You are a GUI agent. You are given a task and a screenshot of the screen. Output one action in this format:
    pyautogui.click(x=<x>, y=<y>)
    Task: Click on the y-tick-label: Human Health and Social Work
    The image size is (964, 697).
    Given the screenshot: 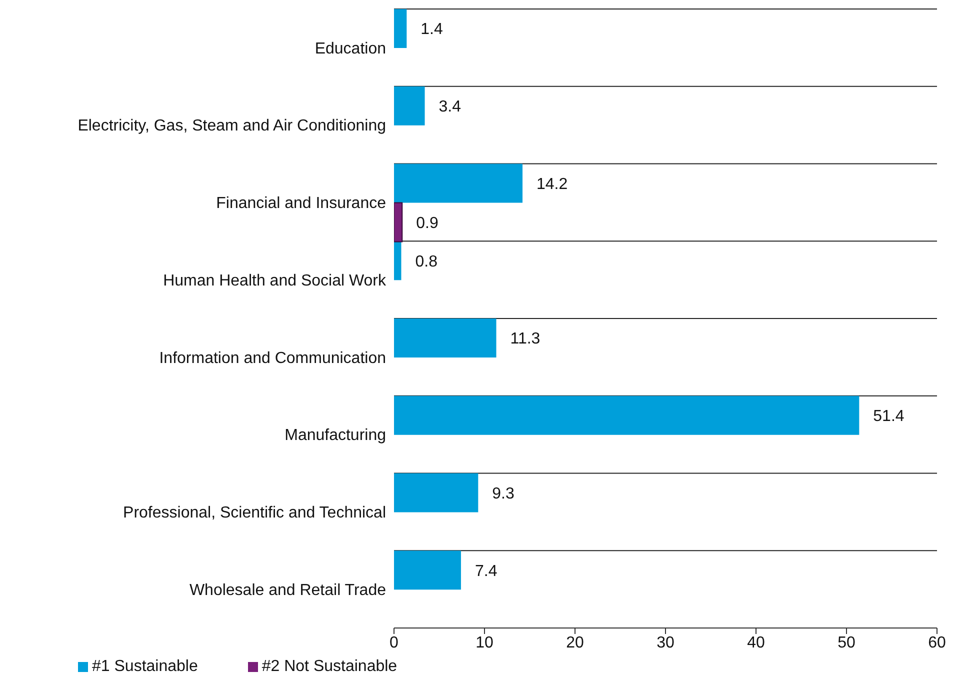 What is the action you would take?
    pyautogui.click(x=275, y=281)
    